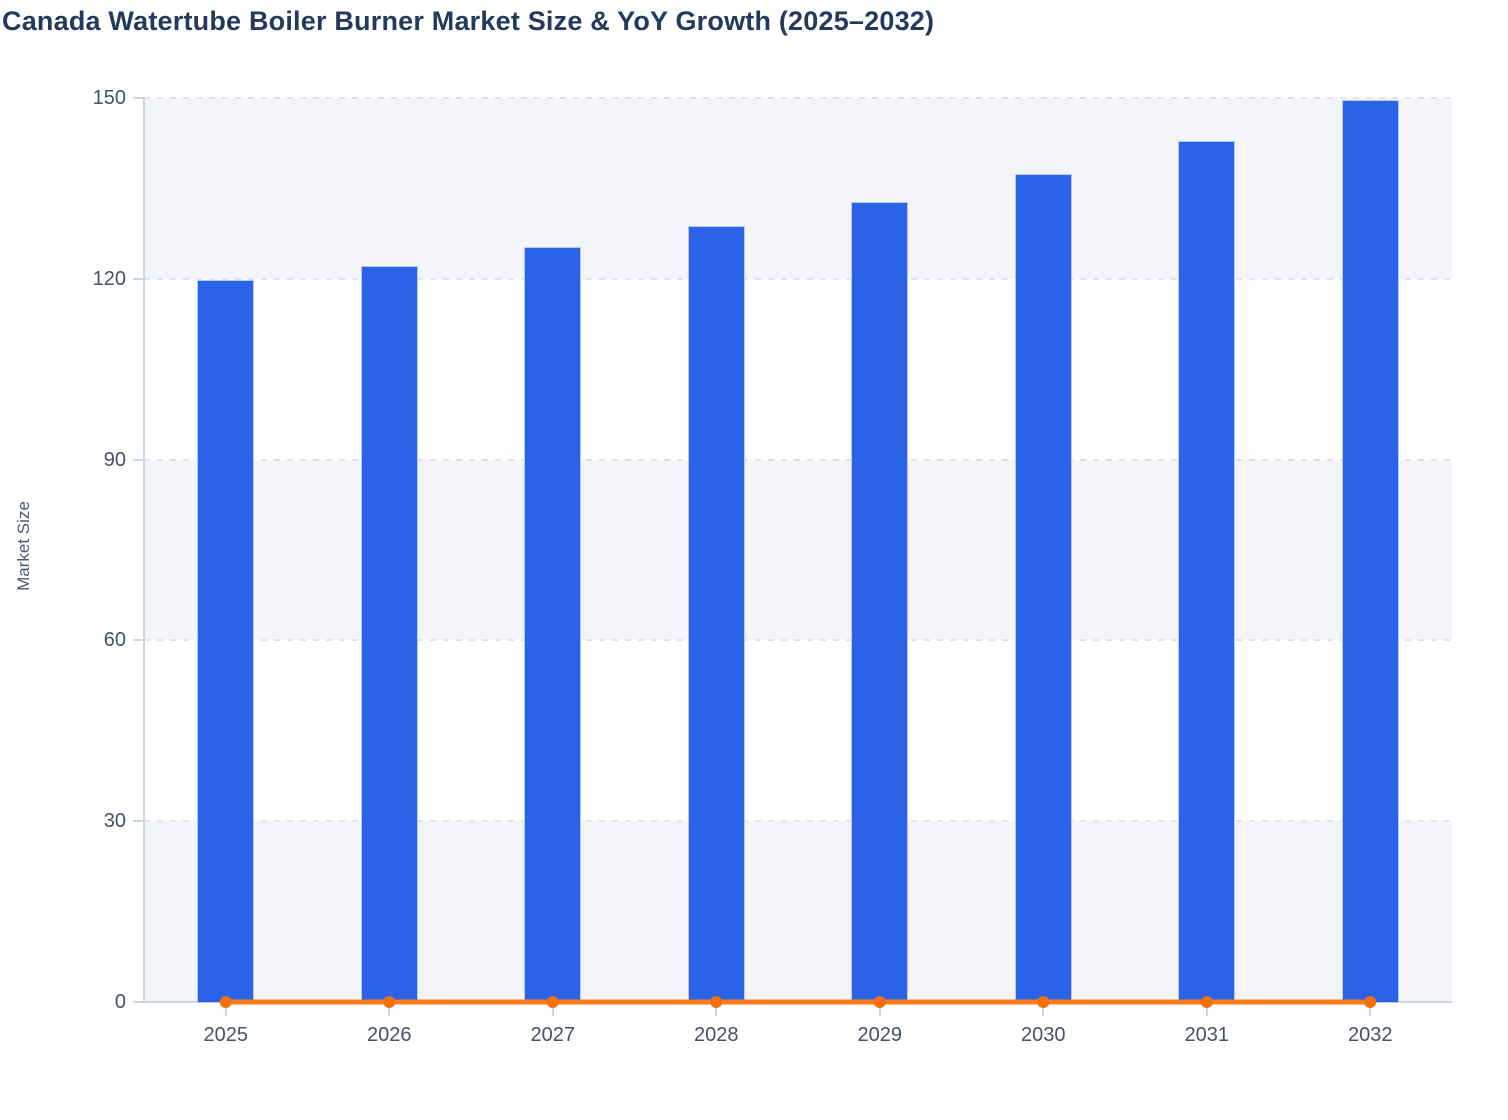 The height and width of the screenshot is (1120, 1508). Describe the element at coordinates (225, 1002) in the screenshot. I see `yoy-marker-2025` at that location.